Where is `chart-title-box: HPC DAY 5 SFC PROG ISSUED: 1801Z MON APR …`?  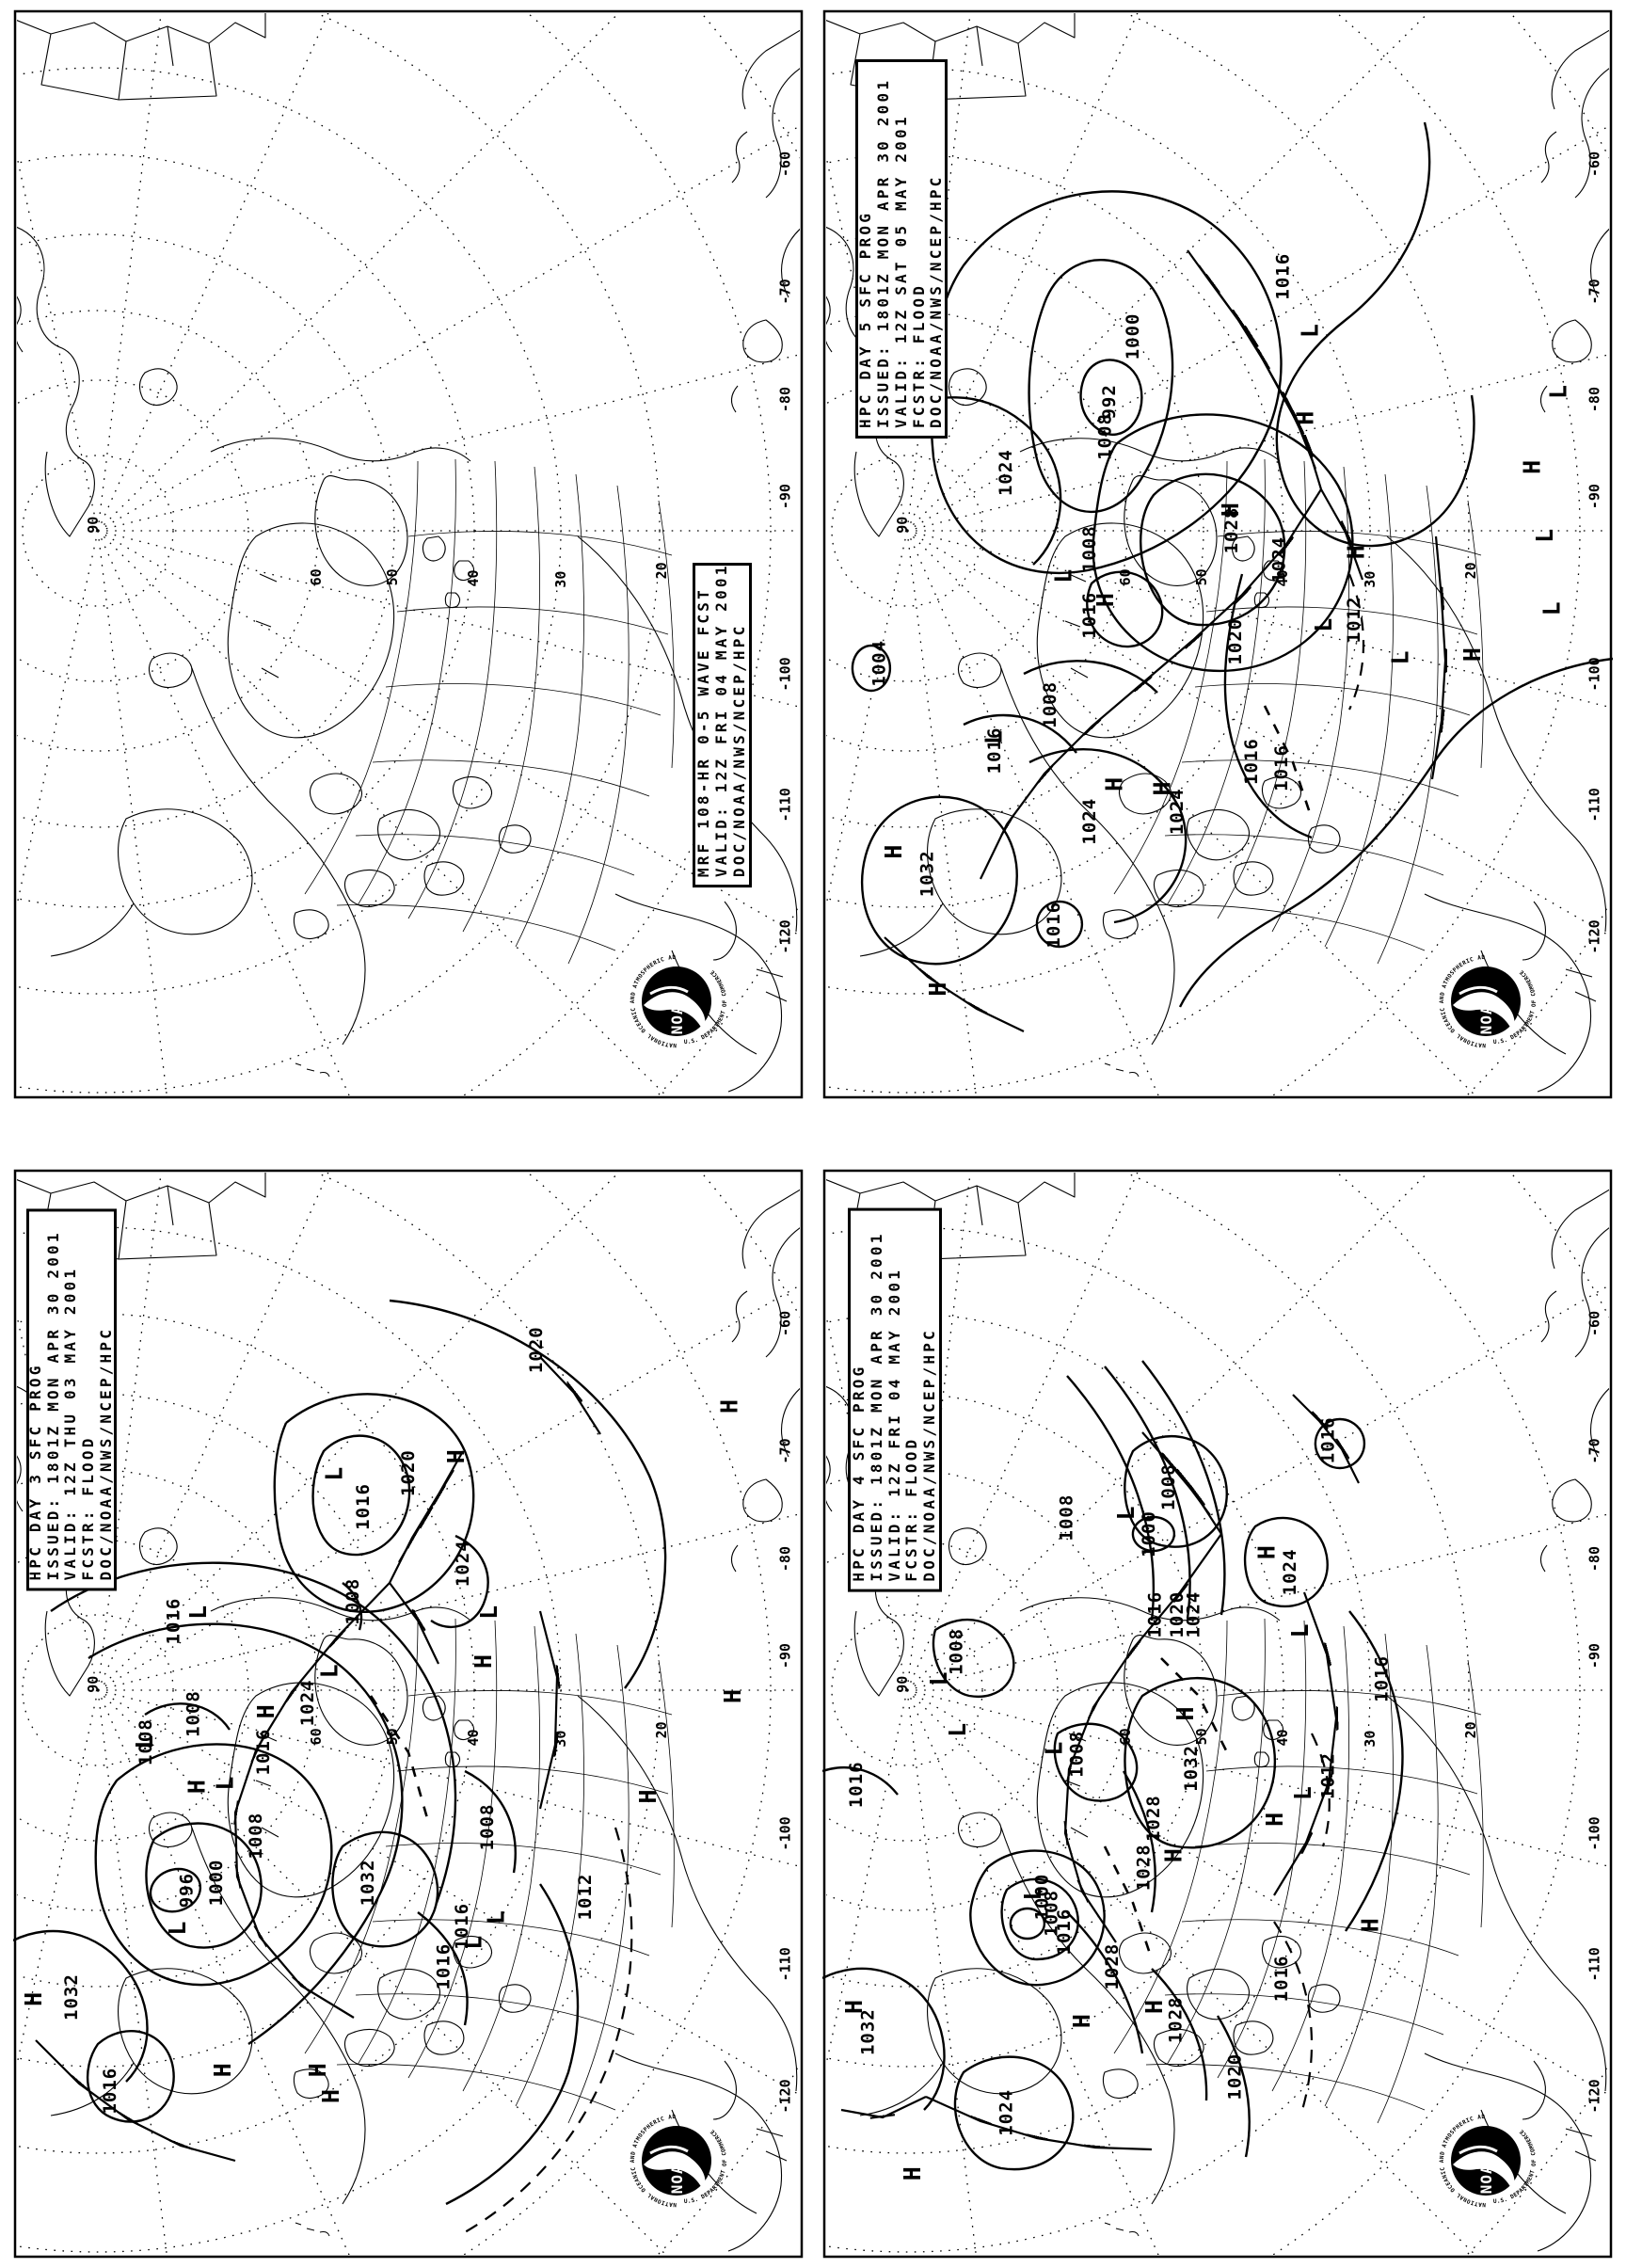 chart-title-box: HPC DAY 5 SFC PROG ISSUED: 1801Z MON APR … is located at coordinates (901, 249).